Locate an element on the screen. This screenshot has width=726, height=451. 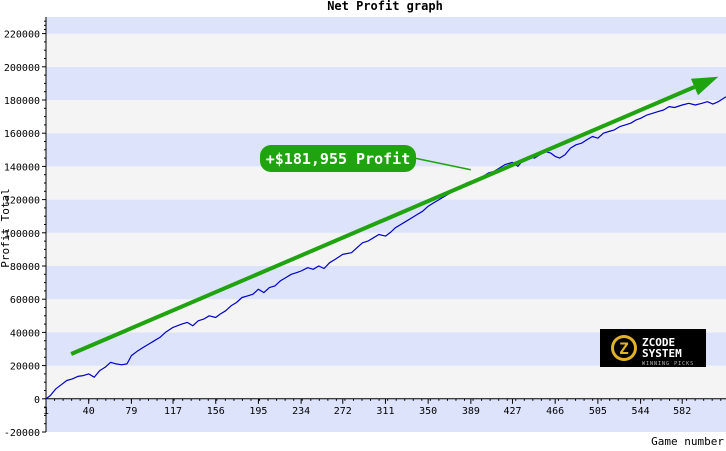
logo-z-glyph: Z is located at coordinates (624, 348).